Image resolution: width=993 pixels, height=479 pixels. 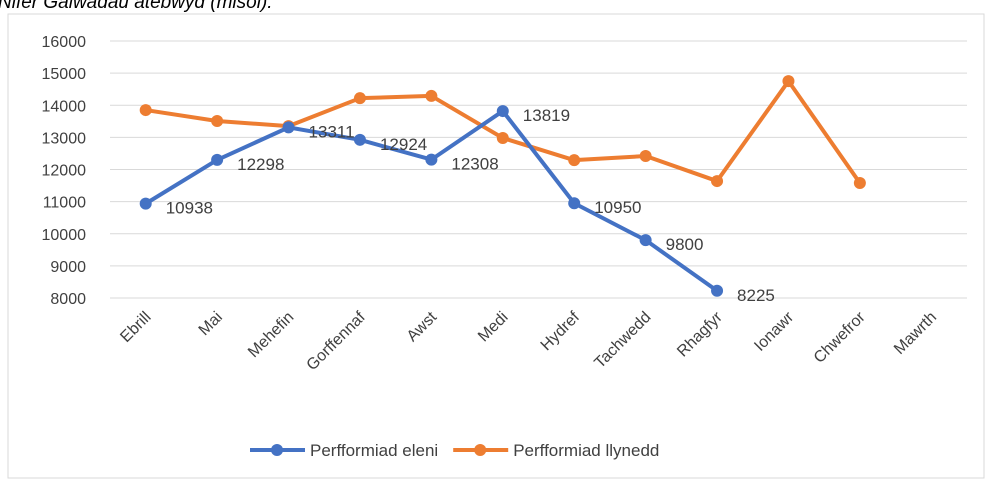 I want to click on y-tick-label: 8000, so click(x=68, y=299).